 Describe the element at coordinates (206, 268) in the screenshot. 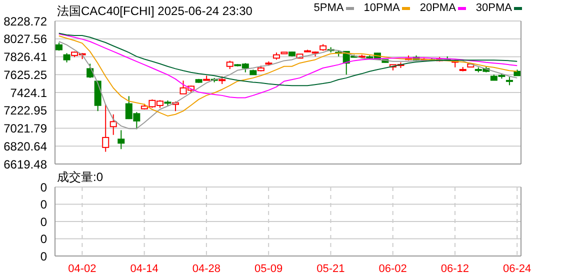

I see `x-tick-label: 04-28` at that location.